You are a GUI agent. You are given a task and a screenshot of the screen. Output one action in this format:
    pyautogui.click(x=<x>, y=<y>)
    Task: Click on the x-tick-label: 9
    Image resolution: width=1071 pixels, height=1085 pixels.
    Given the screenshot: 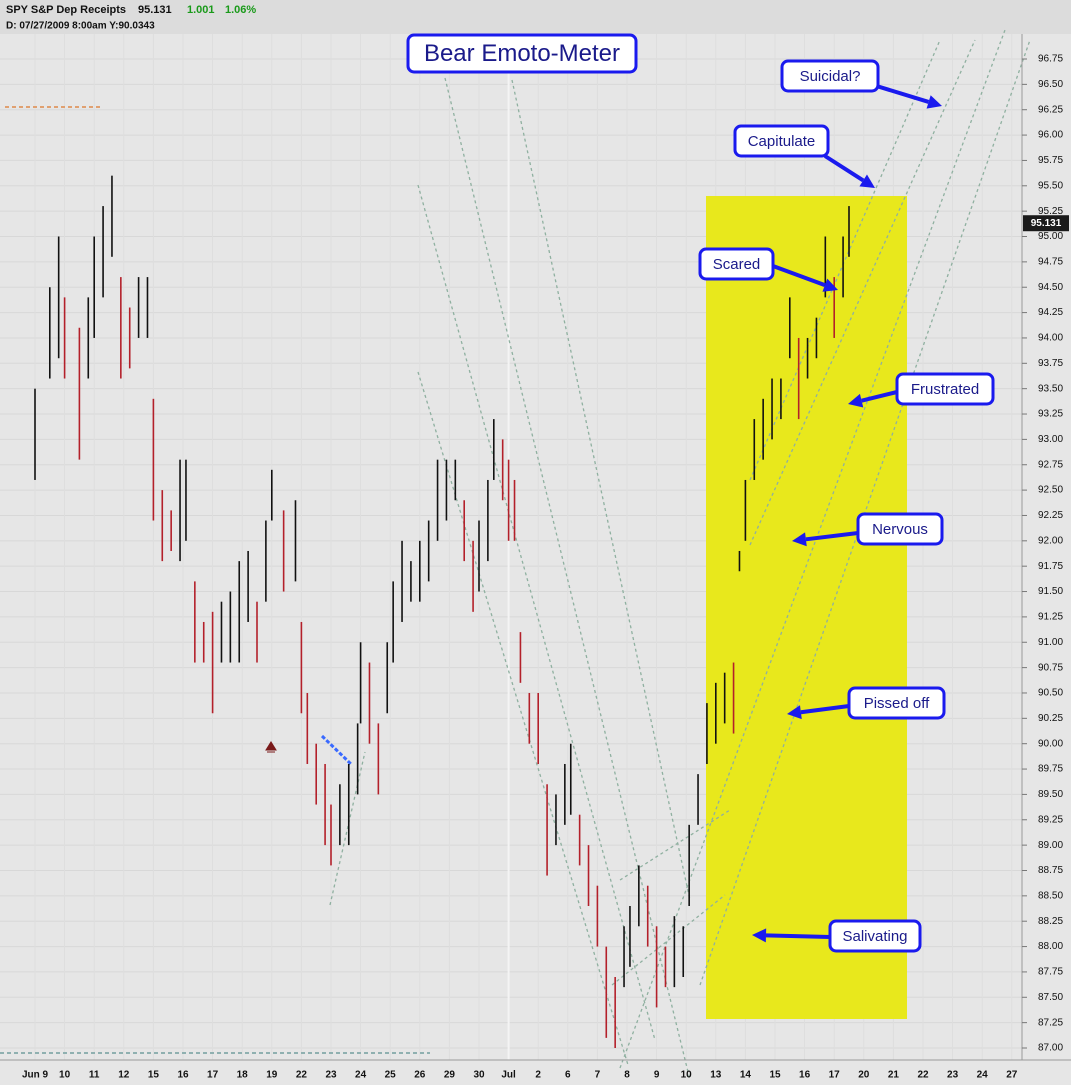 What is the action you would take?
    pyautogui.click(x=657, y=1075)
    